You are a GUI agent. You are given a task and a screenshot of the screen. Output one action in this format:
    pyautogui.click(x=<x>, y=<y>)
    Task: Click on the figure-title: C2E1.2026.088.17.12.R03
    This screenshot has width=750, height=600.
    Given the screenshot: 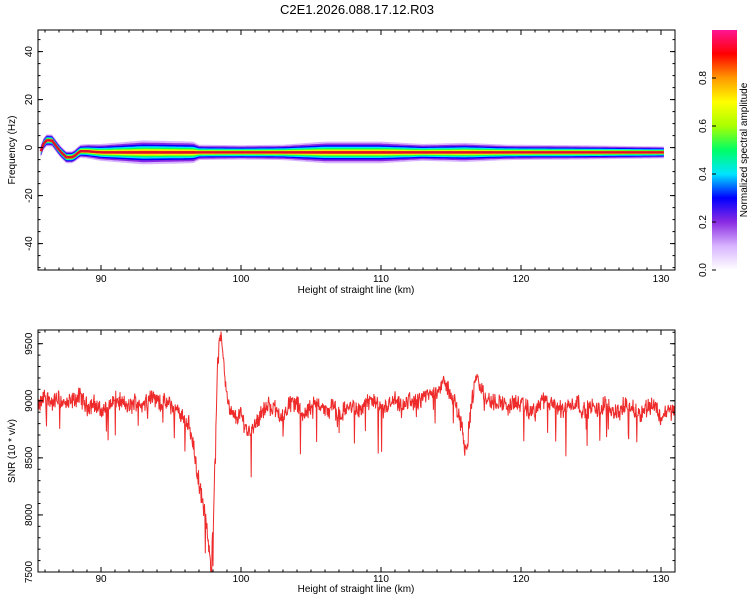 What is the action you would take?
    pyautogui.click(x=357, y=9)
    